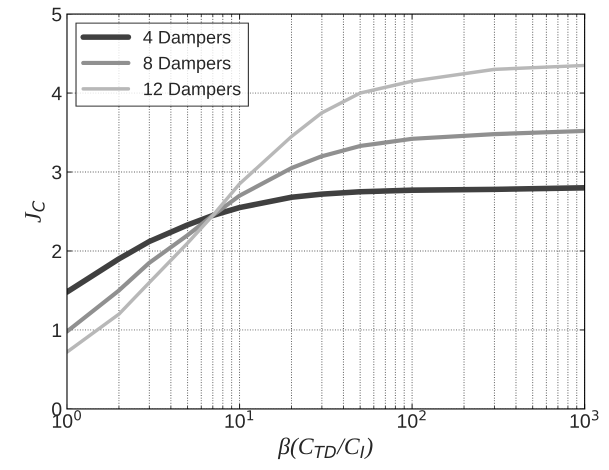  I want to click on y-tick-label: 4, so click(57, 93).